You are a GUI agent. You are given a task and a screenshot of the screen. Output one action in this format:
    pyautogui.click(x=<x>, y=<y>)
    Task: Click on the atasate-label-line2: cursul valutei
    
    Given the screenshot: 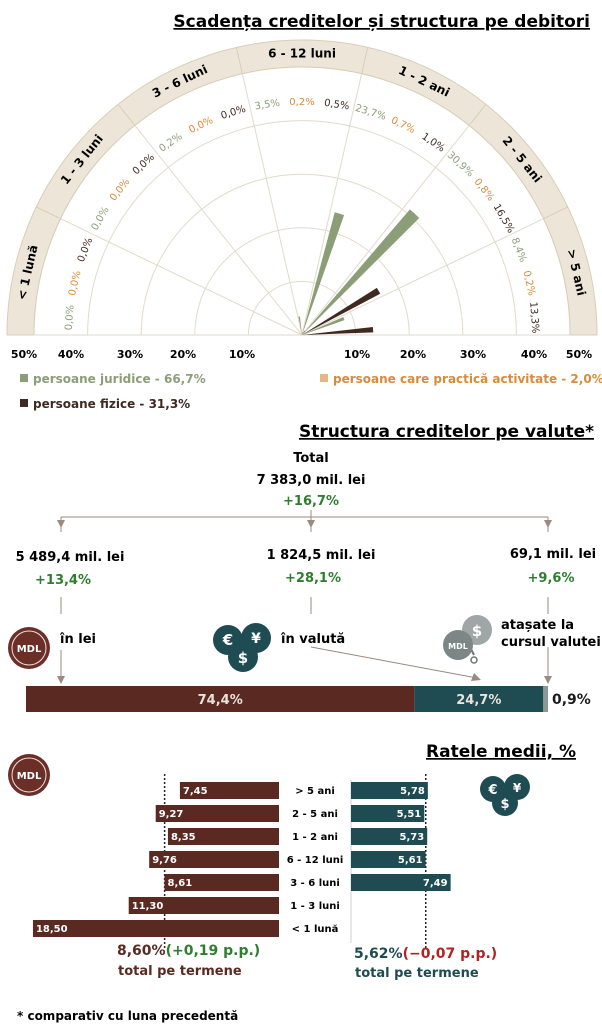 What is the action you would take?
    pyautogui.click(x=551, y=642)
    